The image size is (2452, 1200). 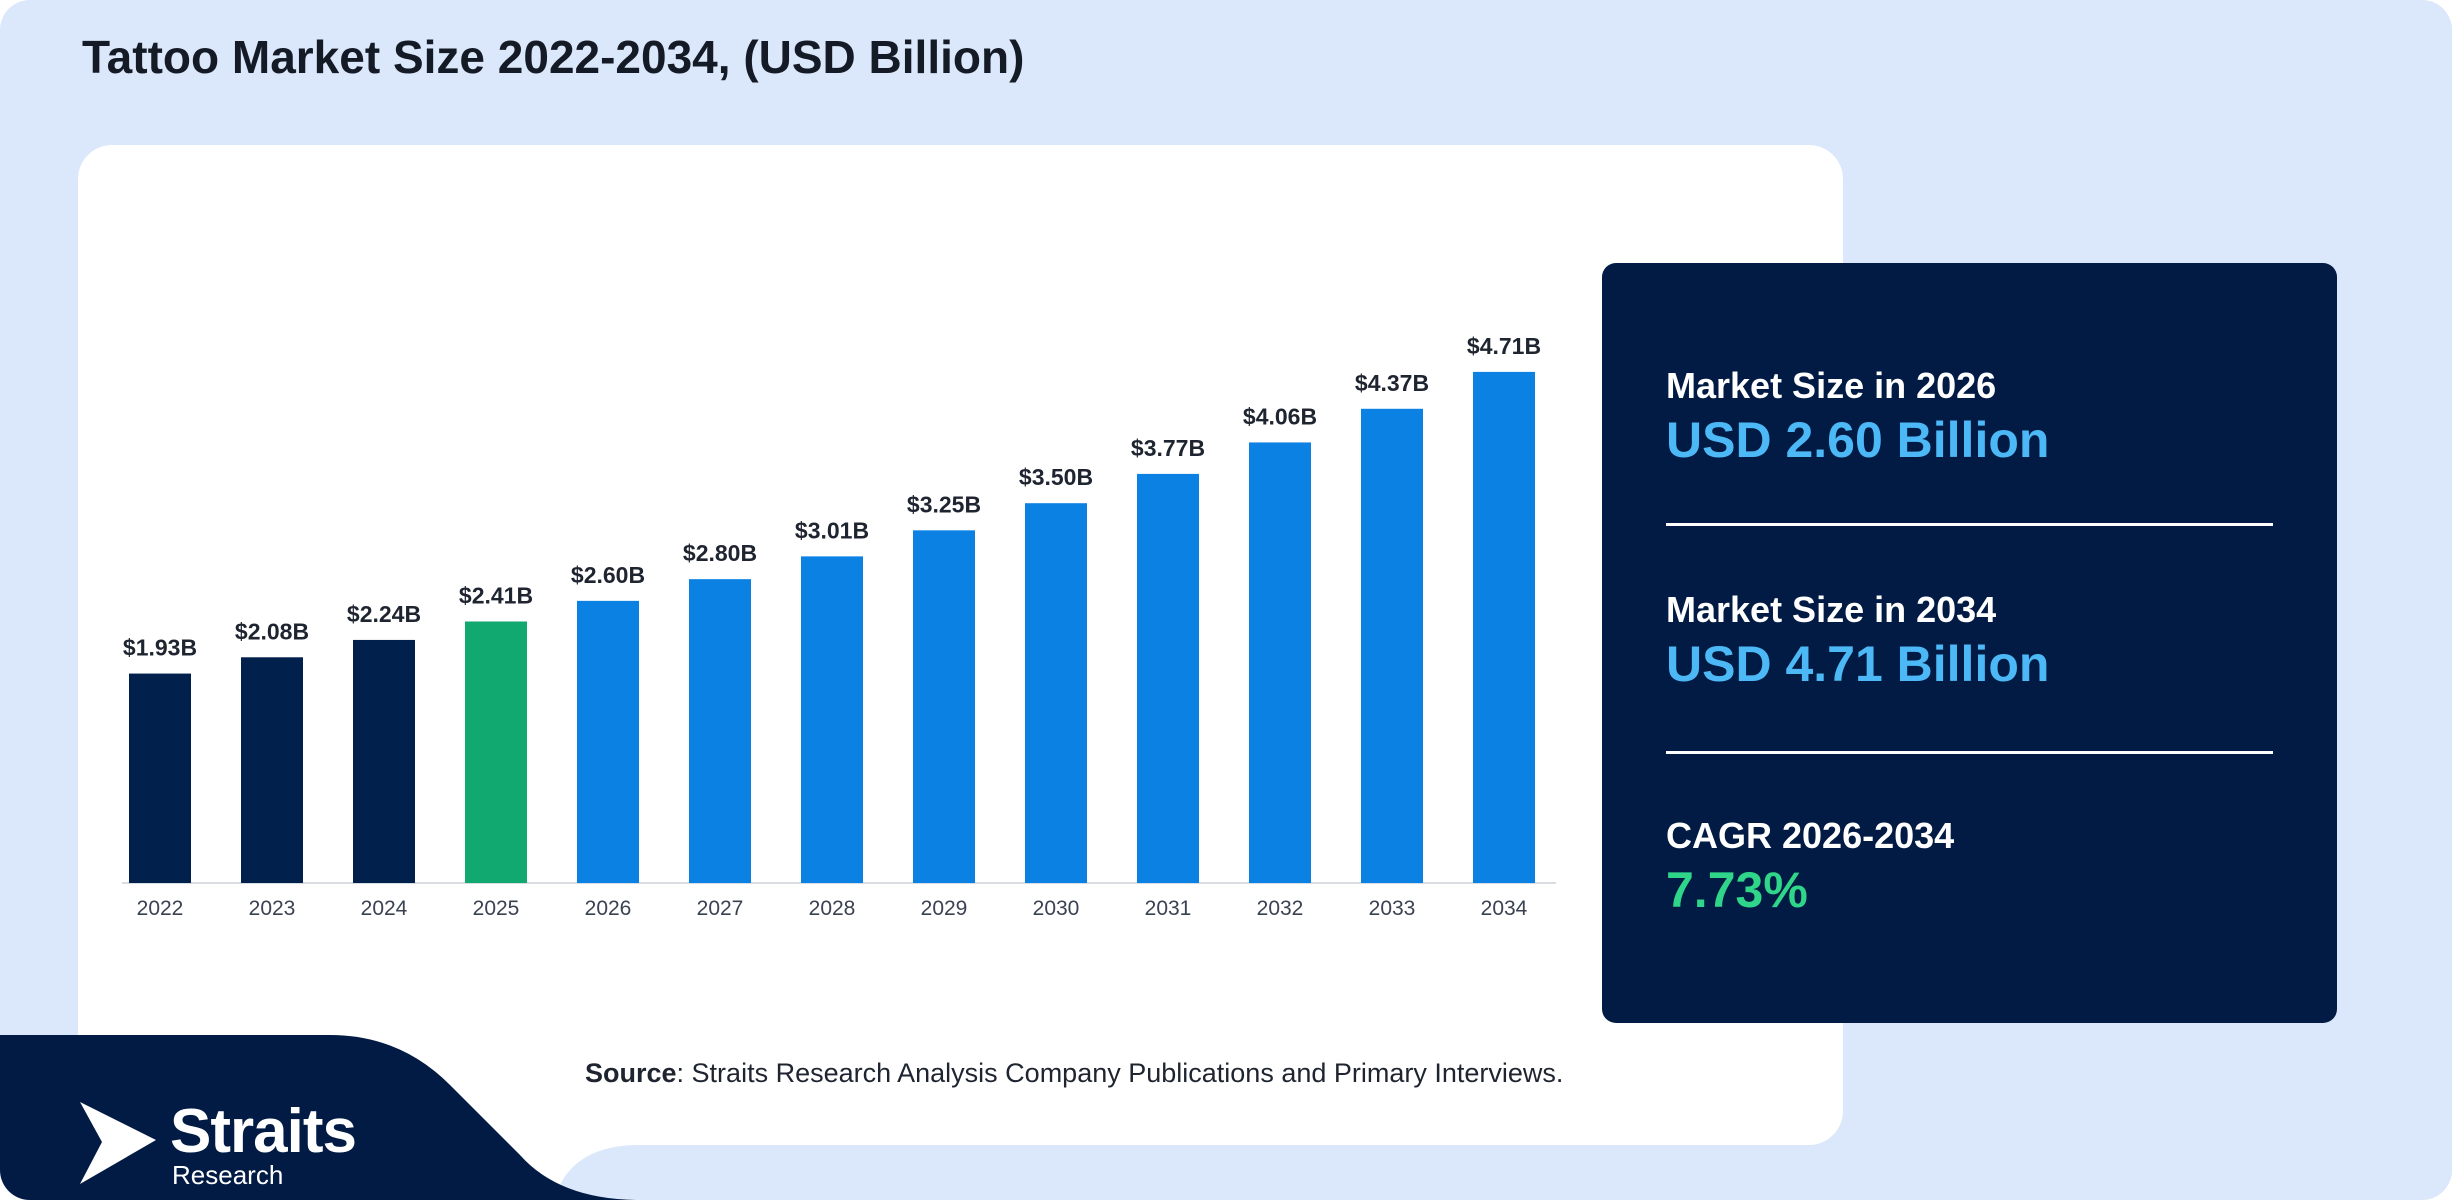 What do you see at coordinates (1831, 609) in the screenshot?
I see `stat-label: Market Size in 2034` at bounding box center [1831, 609].